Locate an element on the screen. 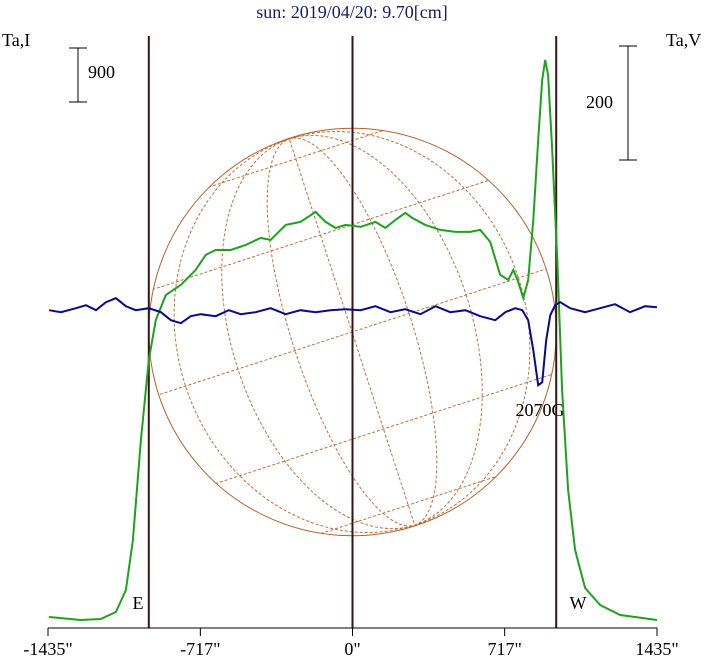  x-tick-label: 1435" is located at coordinates (656, 649).